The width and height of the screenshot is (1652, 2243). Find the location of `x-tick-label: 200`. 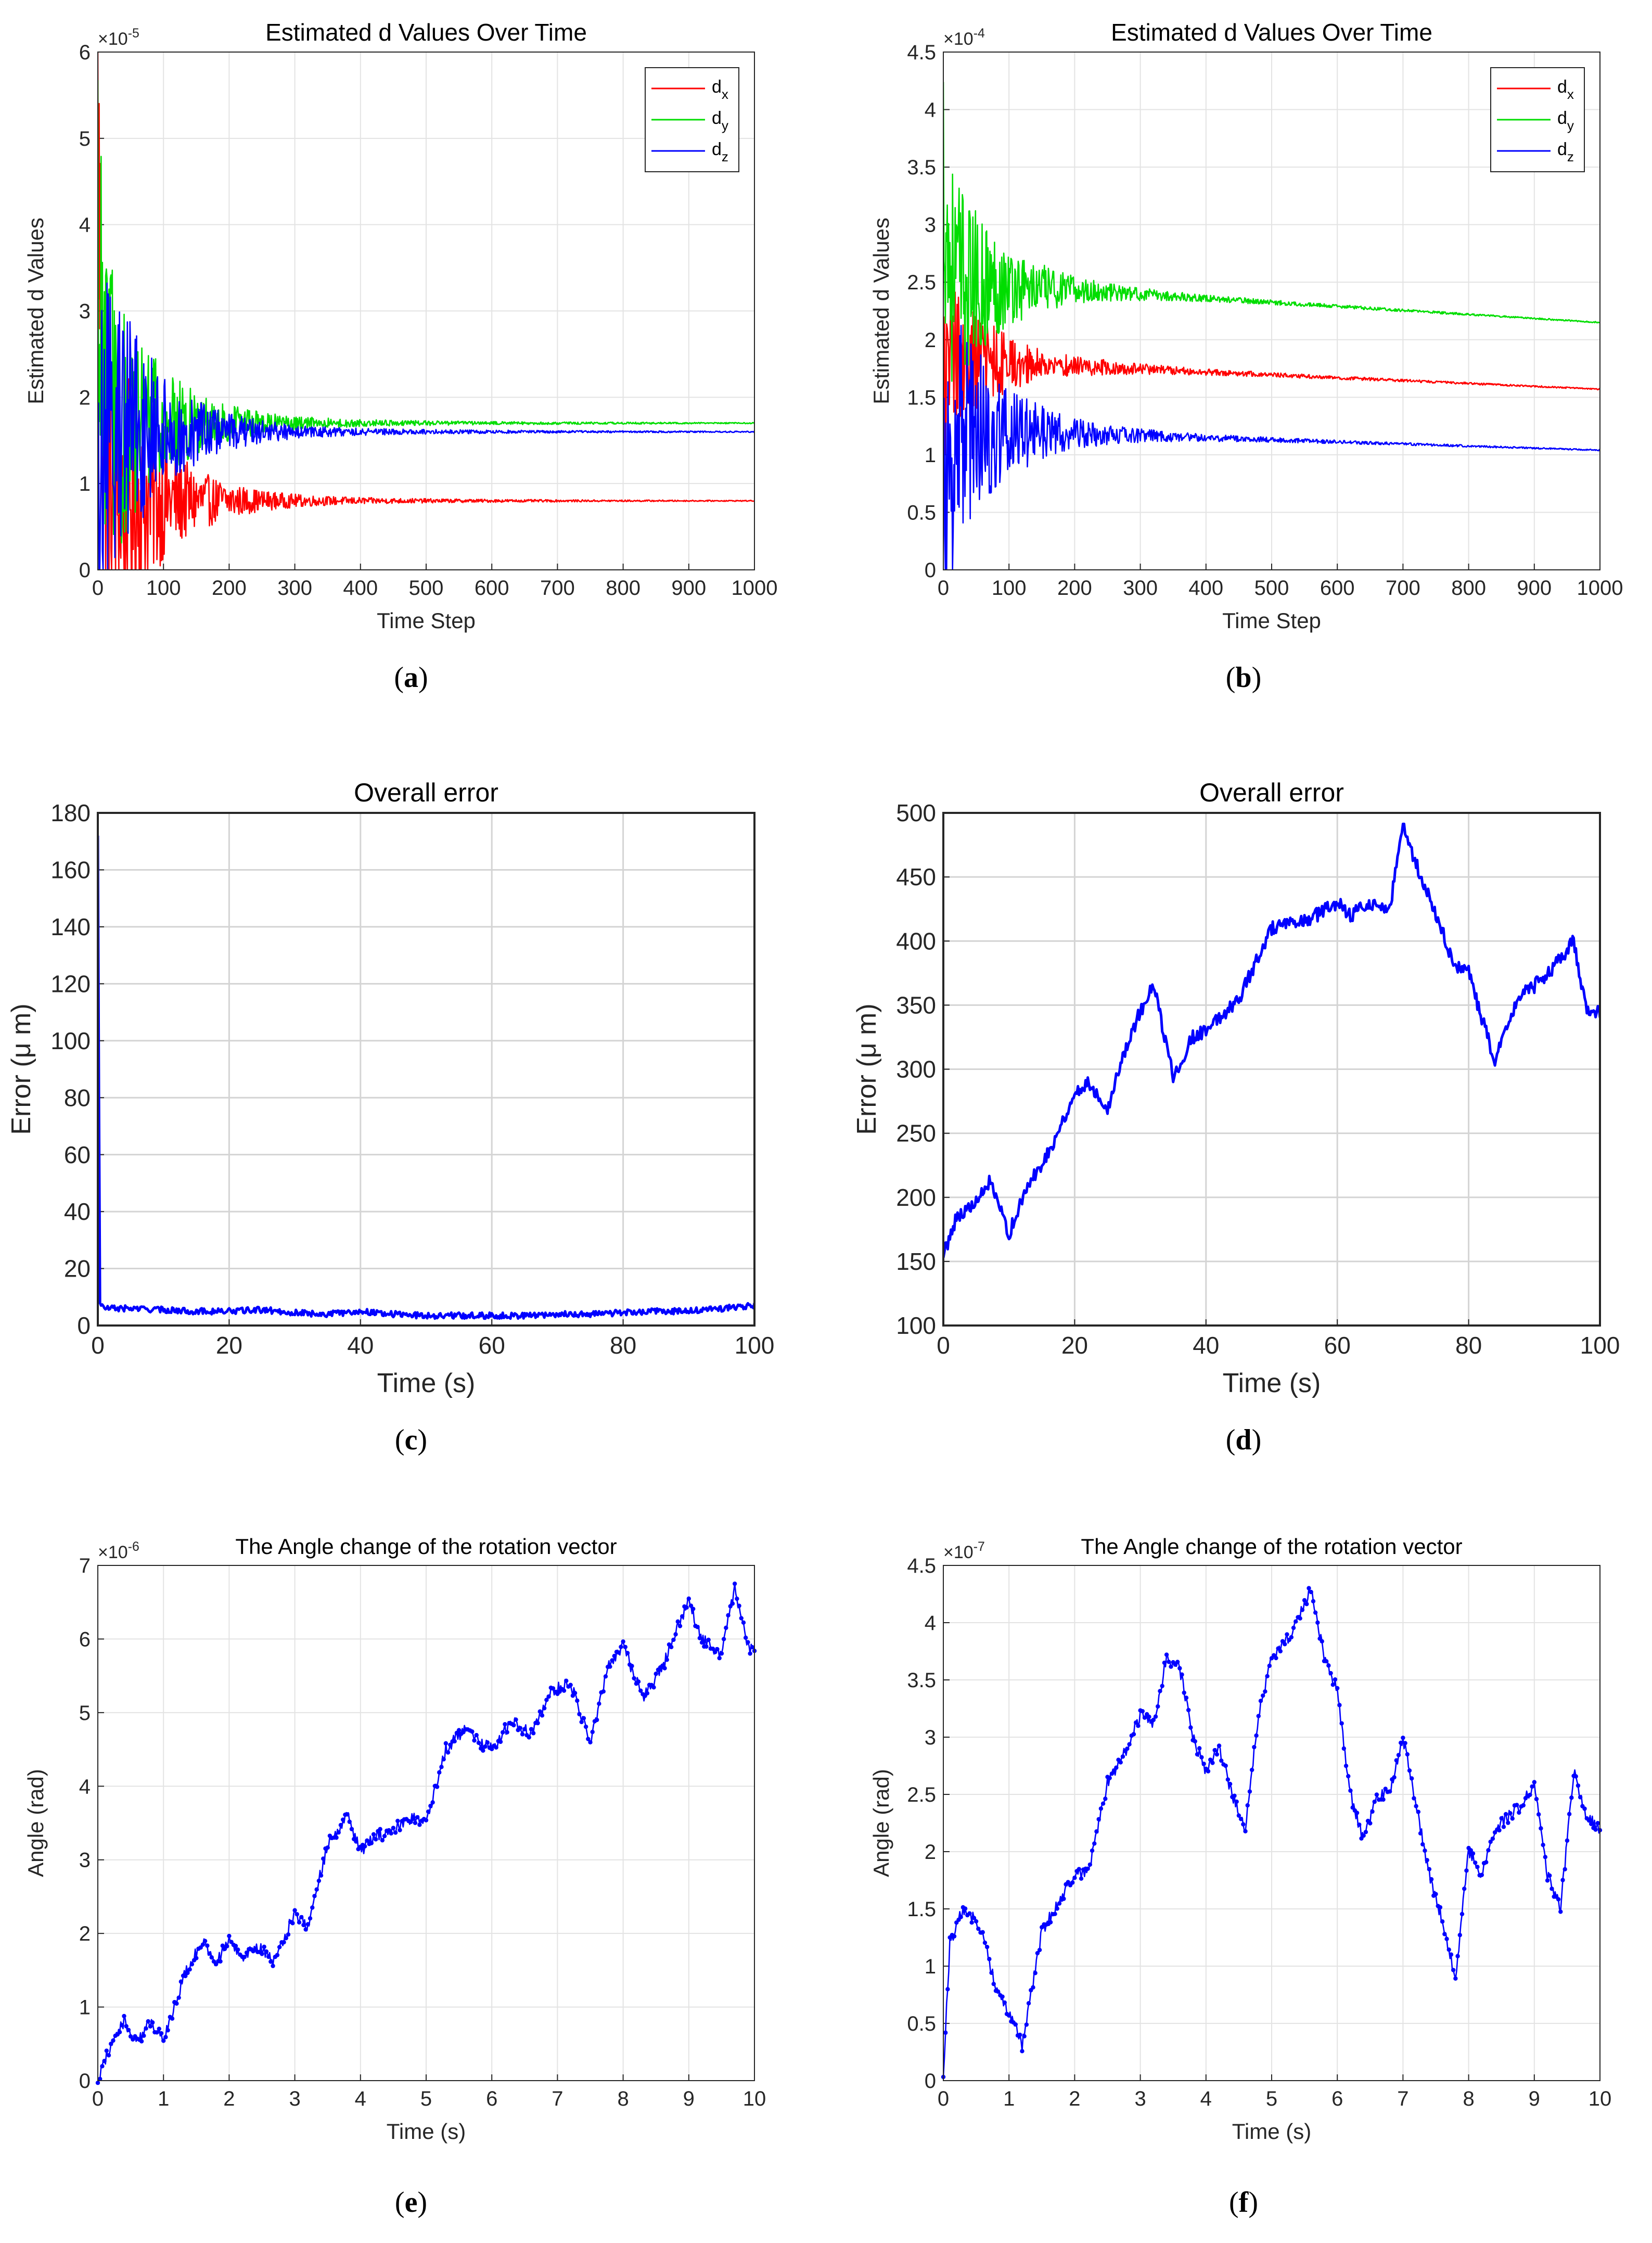

x-tick-label: 200 is located at coordinates (229, 588).